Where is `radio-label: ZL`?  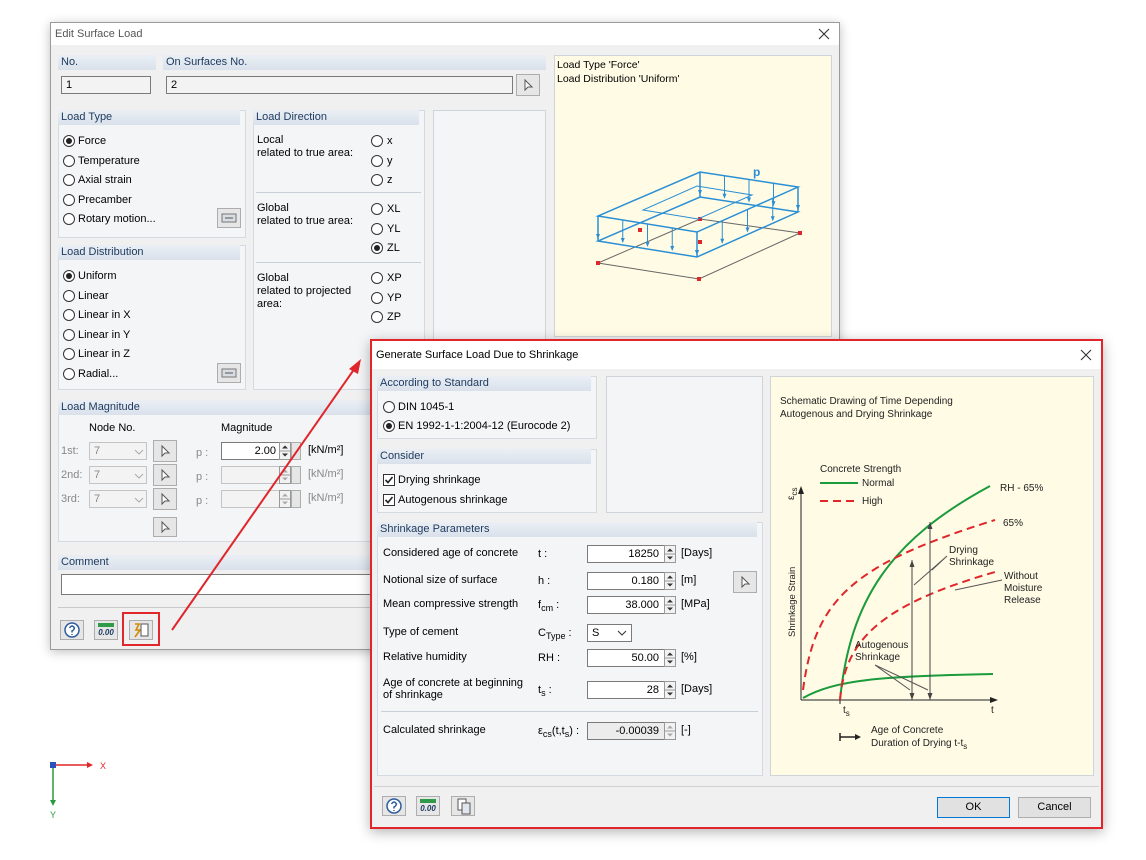
radio-label: ZL is located at coordinates (393, 248).